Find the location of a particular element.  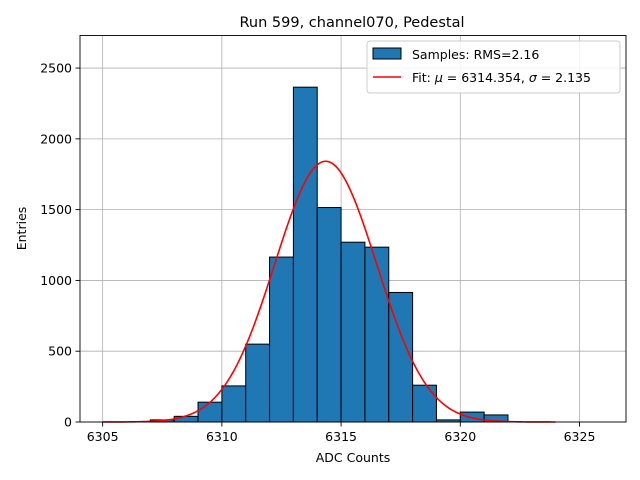

x-tick-label: 6305 is located at coordinates (103, 436).